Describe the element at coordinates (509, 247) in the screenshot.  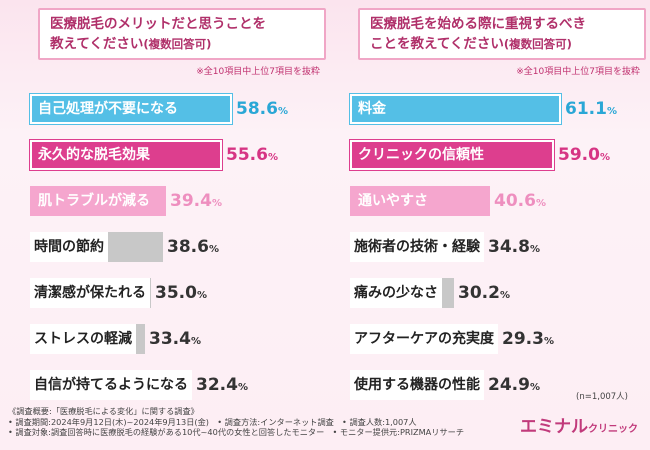
I see `bar-value-number: 34.8` at that location.